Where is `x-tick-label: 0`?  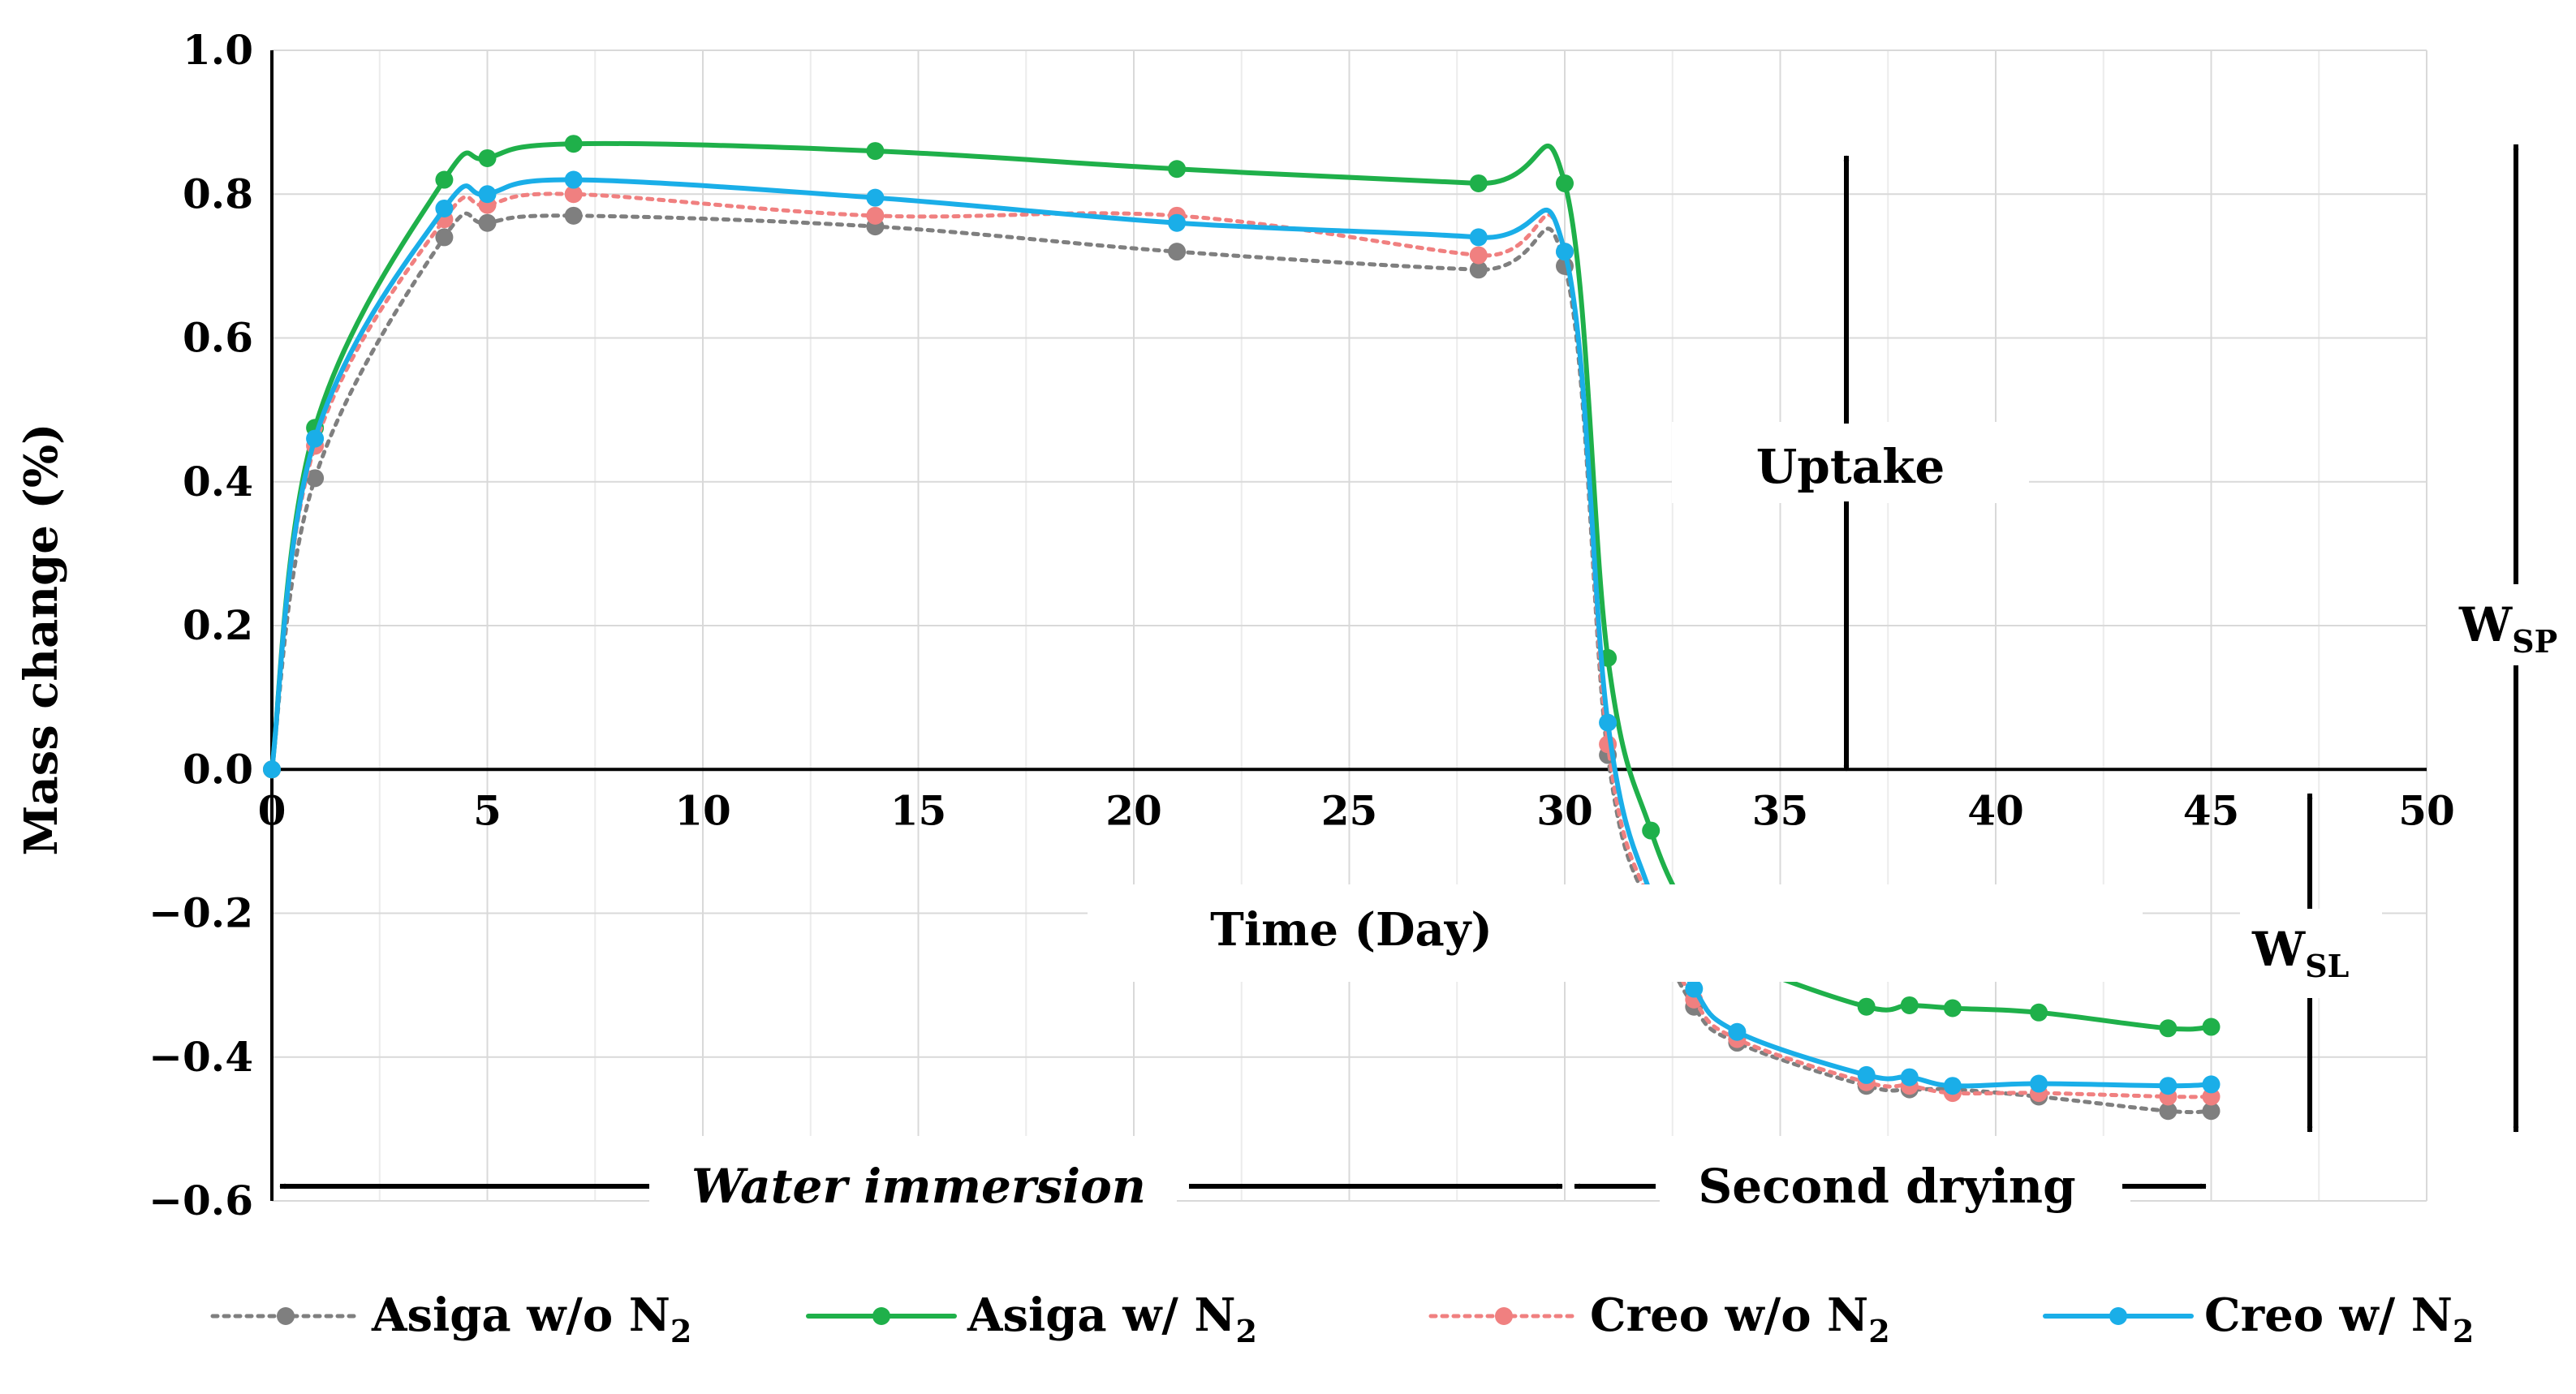 x-tick-label: 0 is located at coordinates (272, 810).